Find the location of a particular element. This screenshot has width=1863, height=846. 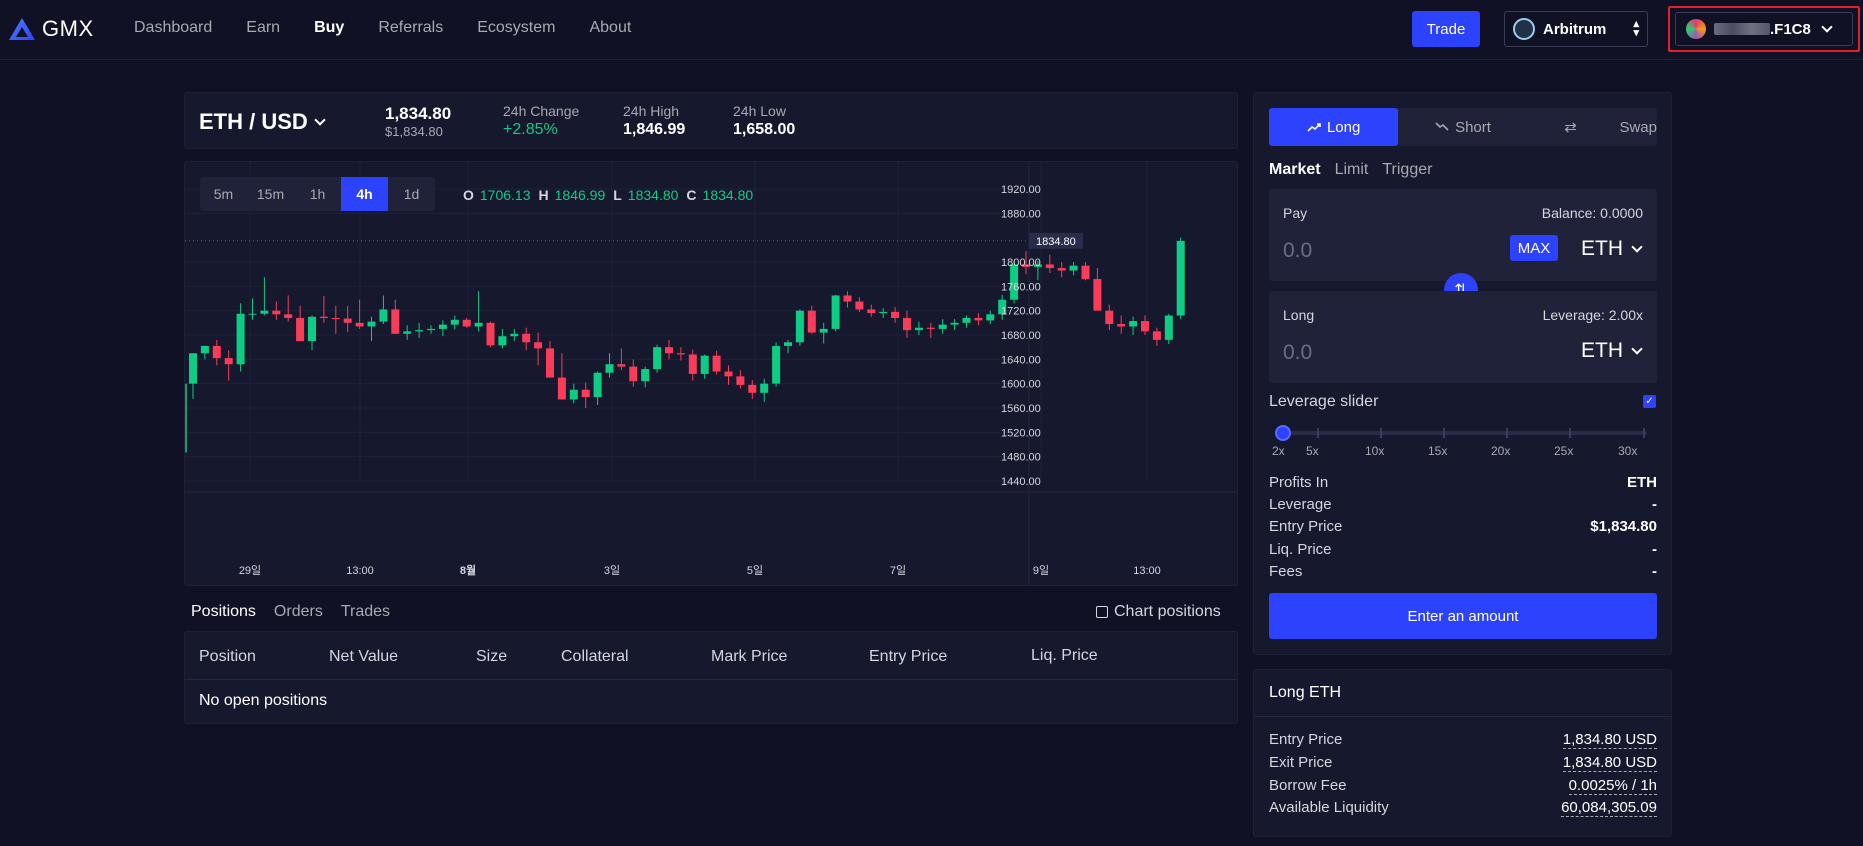

pair-selector: ETH / USD is located at coordinates (262, 122).